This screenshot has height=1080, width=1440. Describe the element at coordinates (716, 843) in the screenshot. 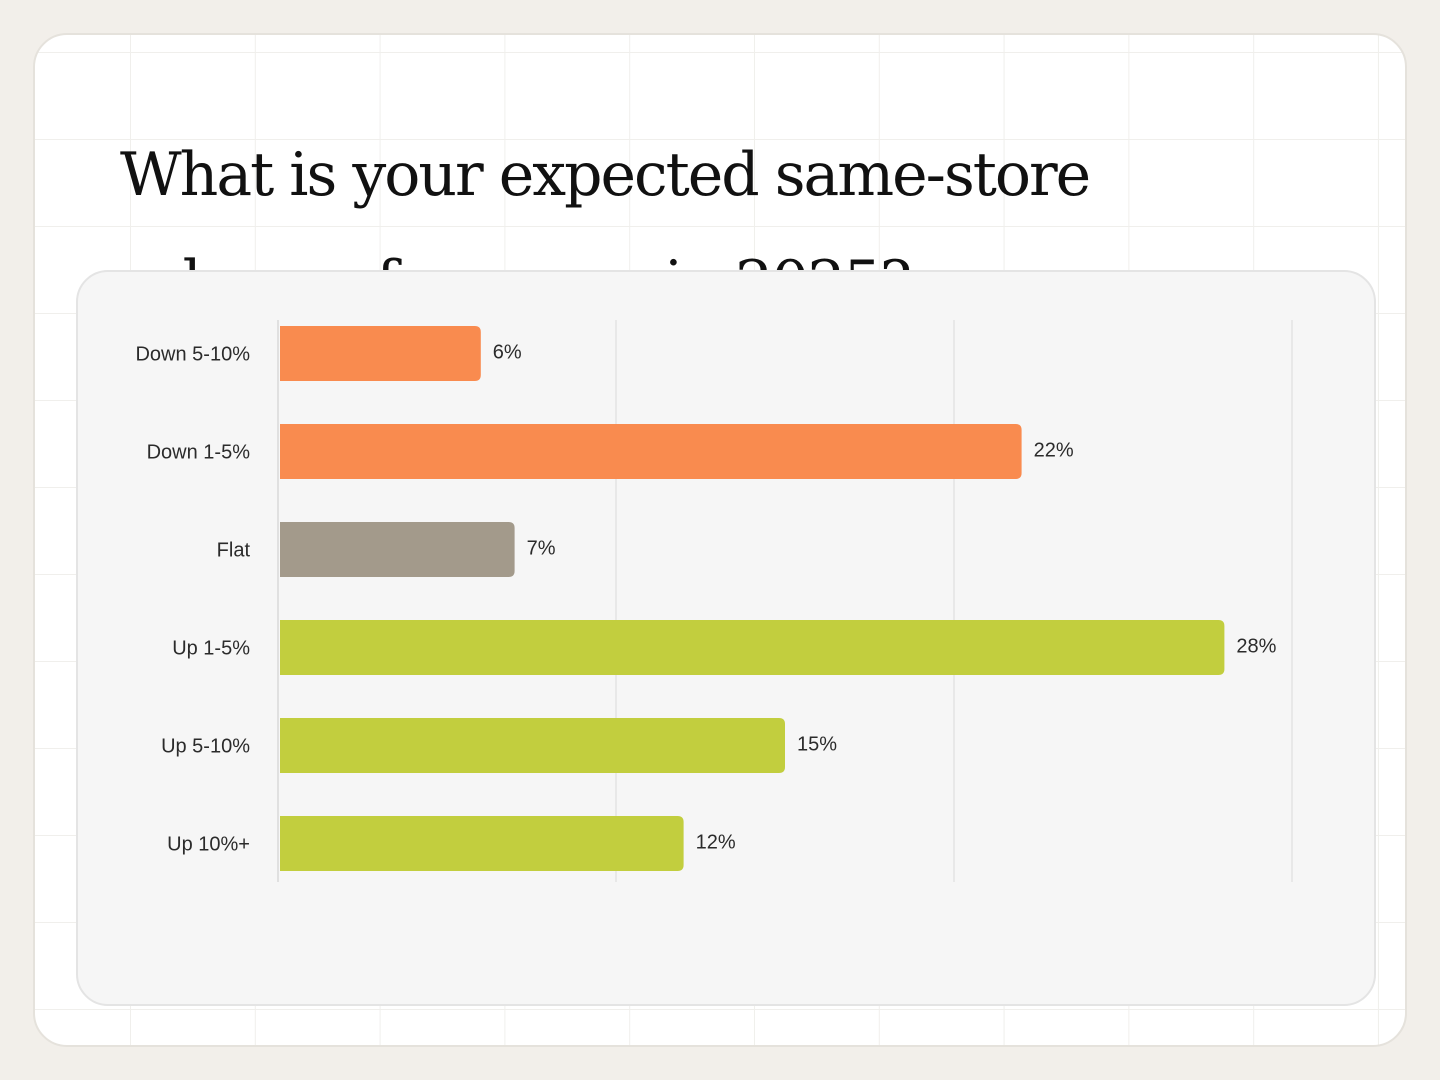

I see `value-label: 12%` at that location.